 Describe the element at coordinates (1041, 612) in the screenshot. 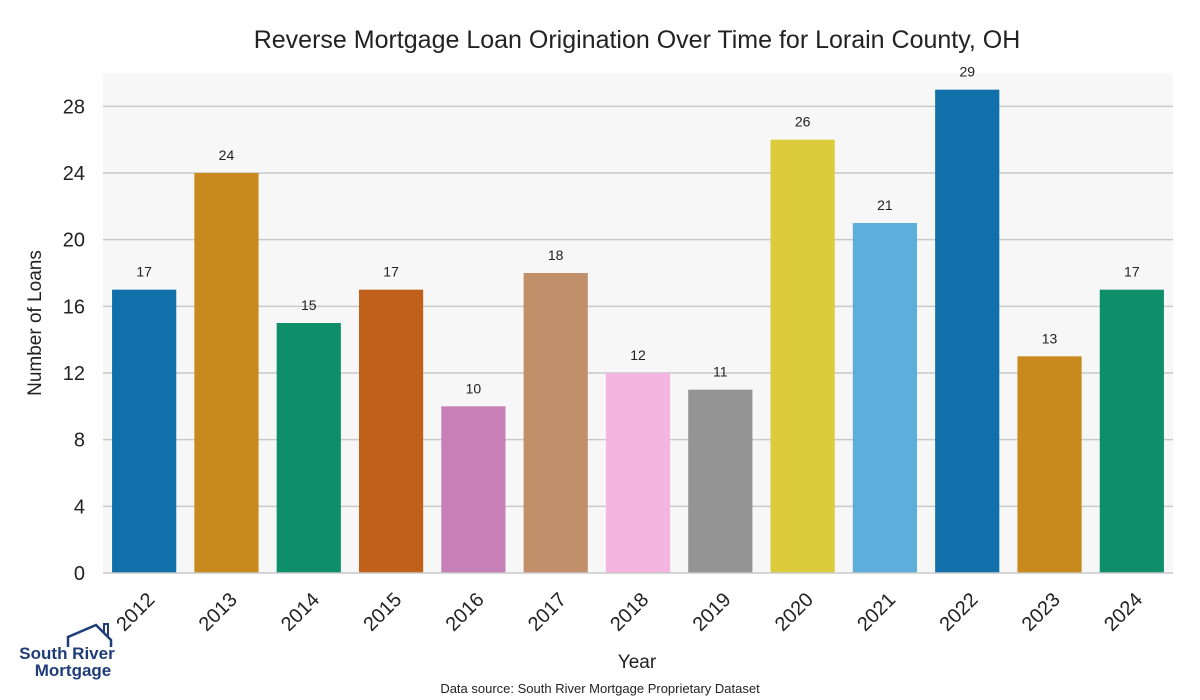

I see `x-tick-label-2023: 2023` at that location.